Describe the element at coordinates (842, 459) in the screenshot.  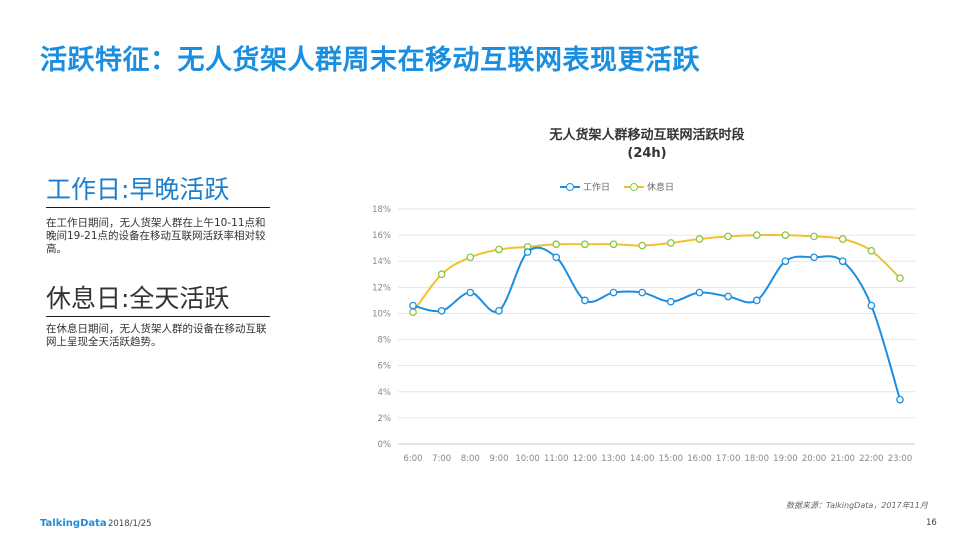
I see `x-tick-label: 21:00` at that location.